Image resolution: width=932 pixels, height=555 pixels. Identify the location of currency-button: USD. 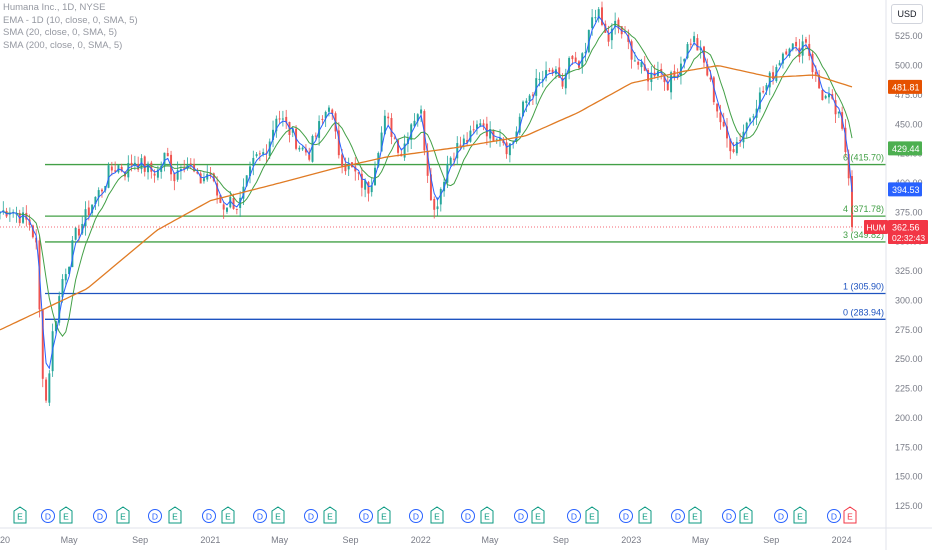
(907, 14).